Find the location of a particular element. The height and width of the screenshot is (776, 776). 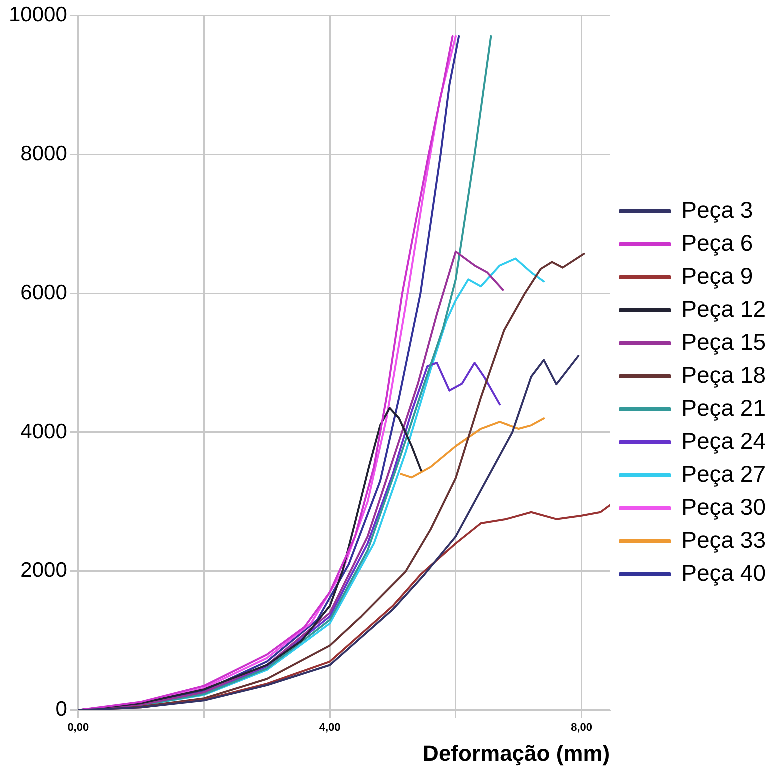

x-tick-label: 0,00 is located at coordinates (79, 728).